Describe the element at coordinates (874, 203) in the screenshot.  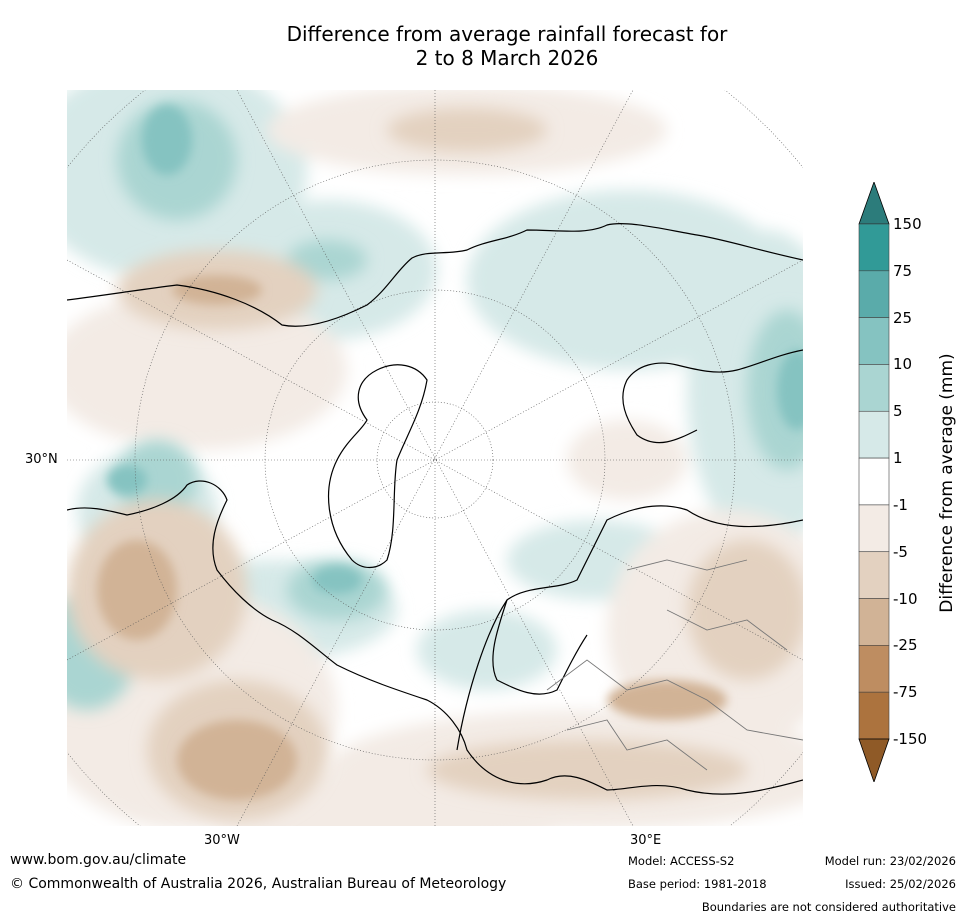
I see `colorbar-extend-up` at that location.